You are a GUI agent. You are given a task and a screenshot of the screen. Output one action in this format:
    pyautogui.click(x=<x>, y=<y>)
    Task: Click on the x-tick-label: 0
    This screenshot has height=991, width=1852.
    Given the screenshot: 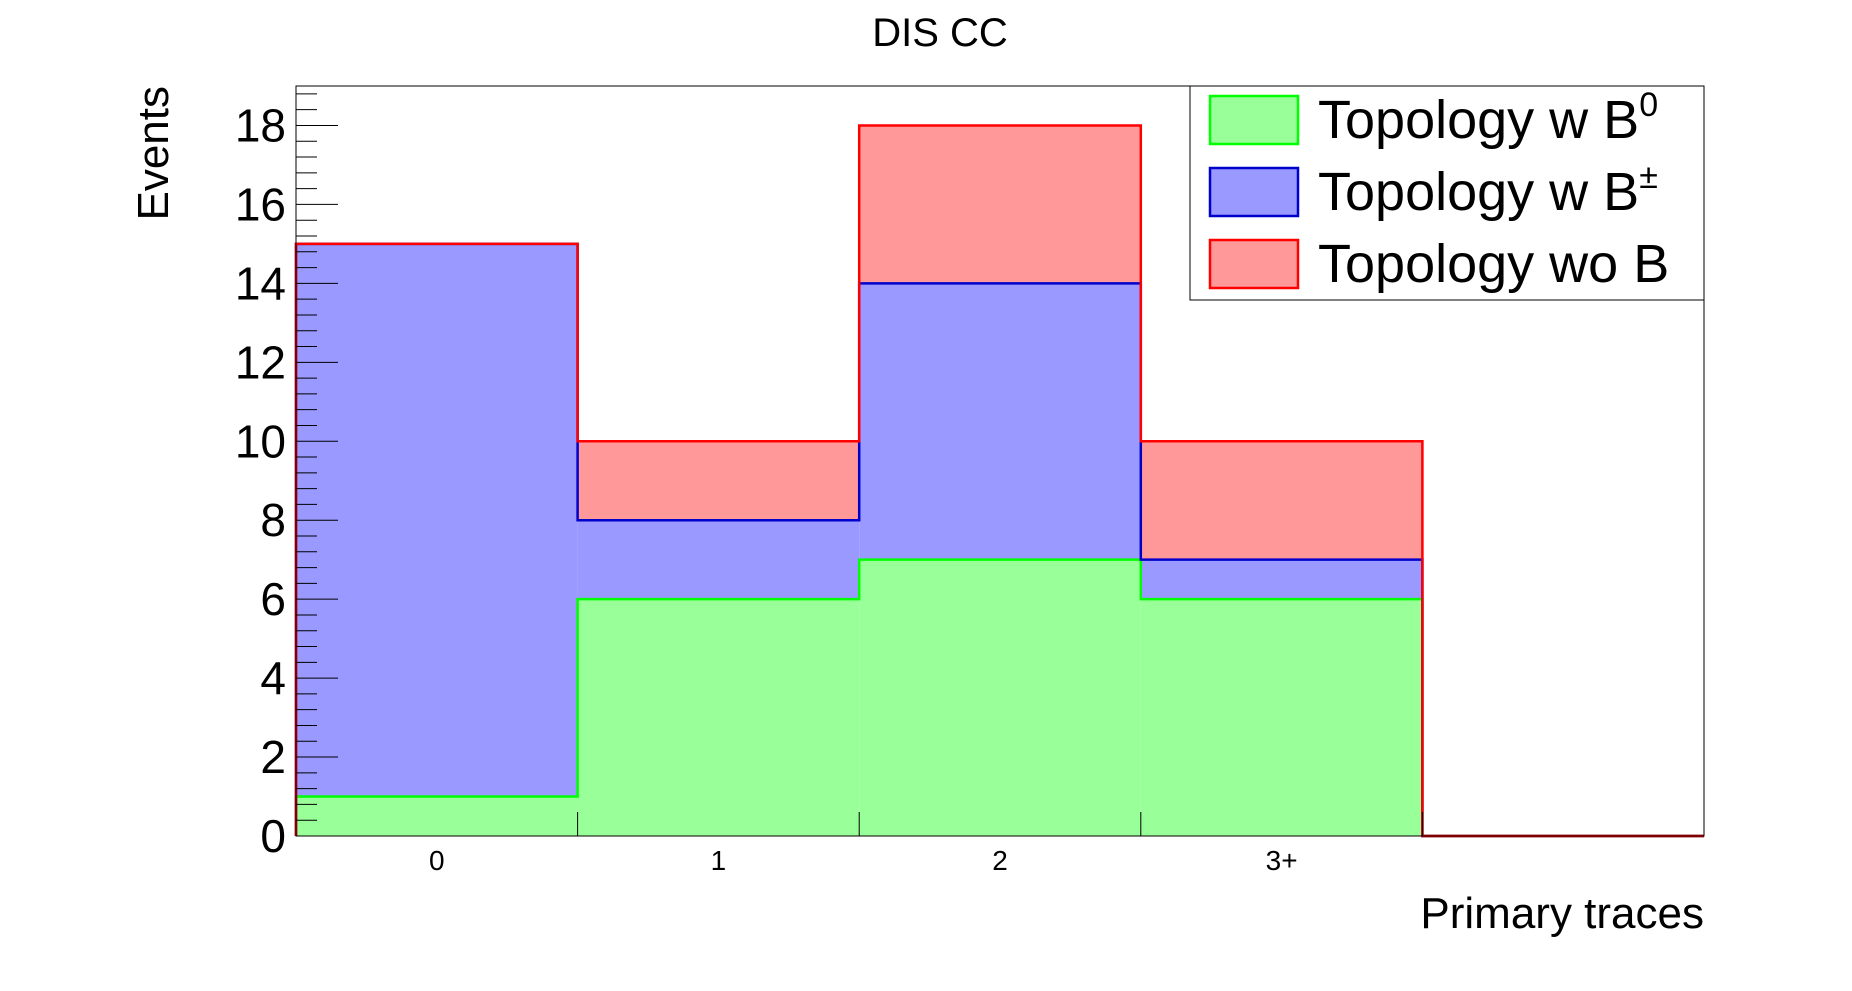 What is the action you would take?
    pyautogui.click(x=437, y=860)
    